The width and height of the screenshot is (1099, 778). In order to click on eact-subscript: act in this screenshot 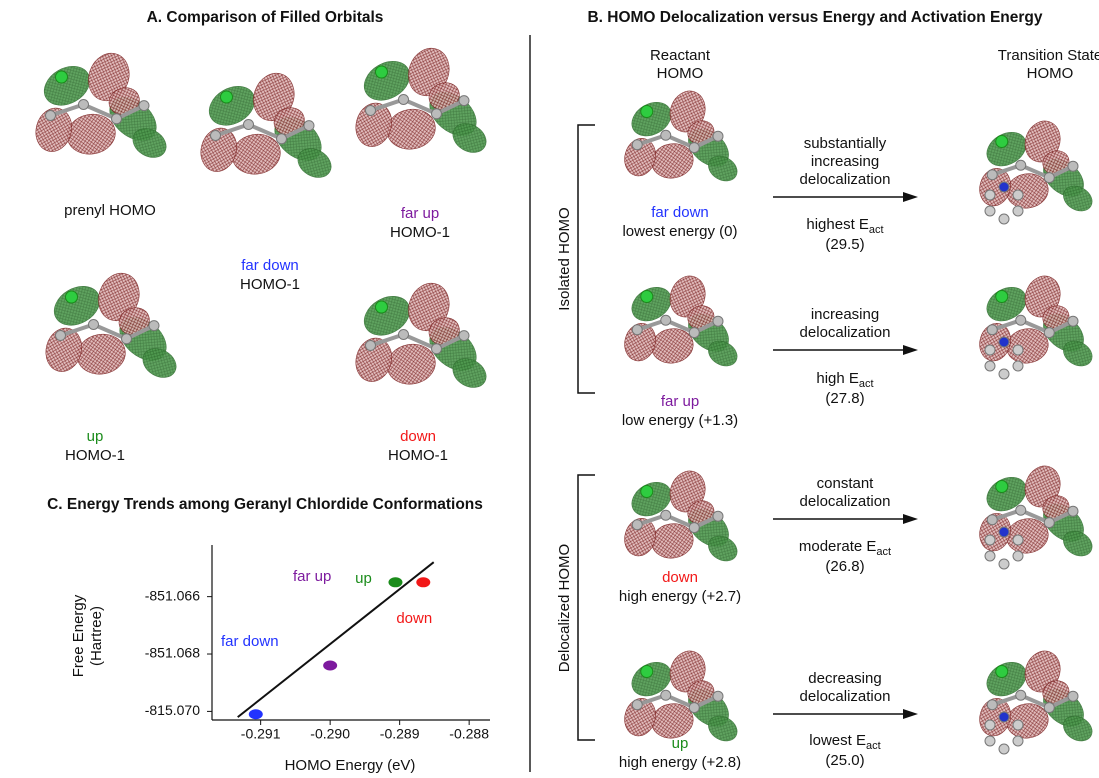, I will do `click(873, 746)`.